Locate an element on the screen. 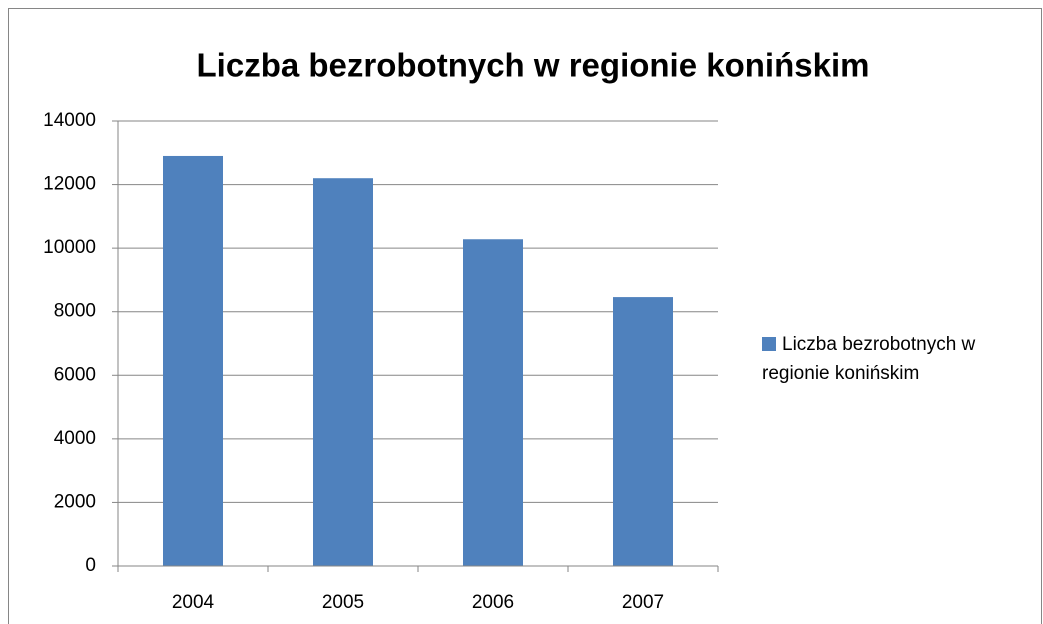 This screenshot has height=624, width=1043. x-tick-label: 2007 is located at coordinates (643, 602).